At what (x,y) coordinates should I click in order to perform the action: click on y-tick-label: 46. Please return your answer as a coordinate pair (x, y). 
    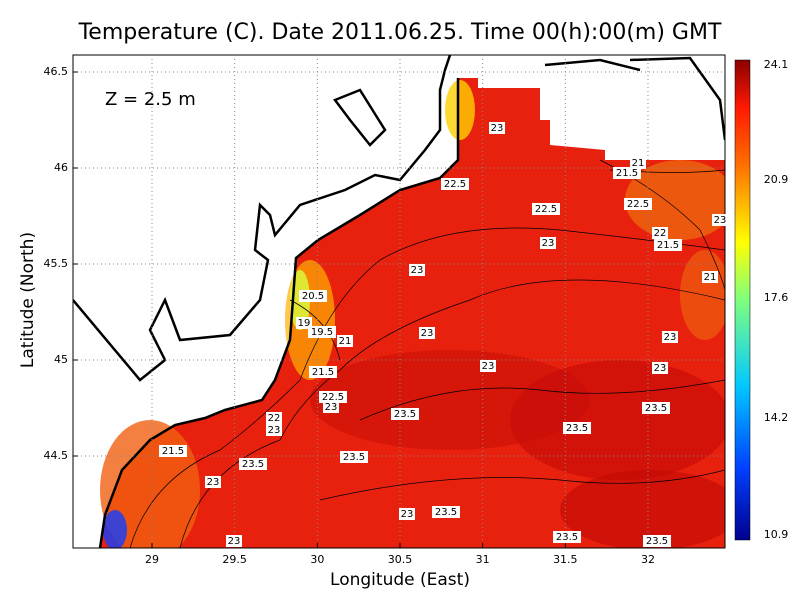
    Looking at the image, I should click on (61, 167).